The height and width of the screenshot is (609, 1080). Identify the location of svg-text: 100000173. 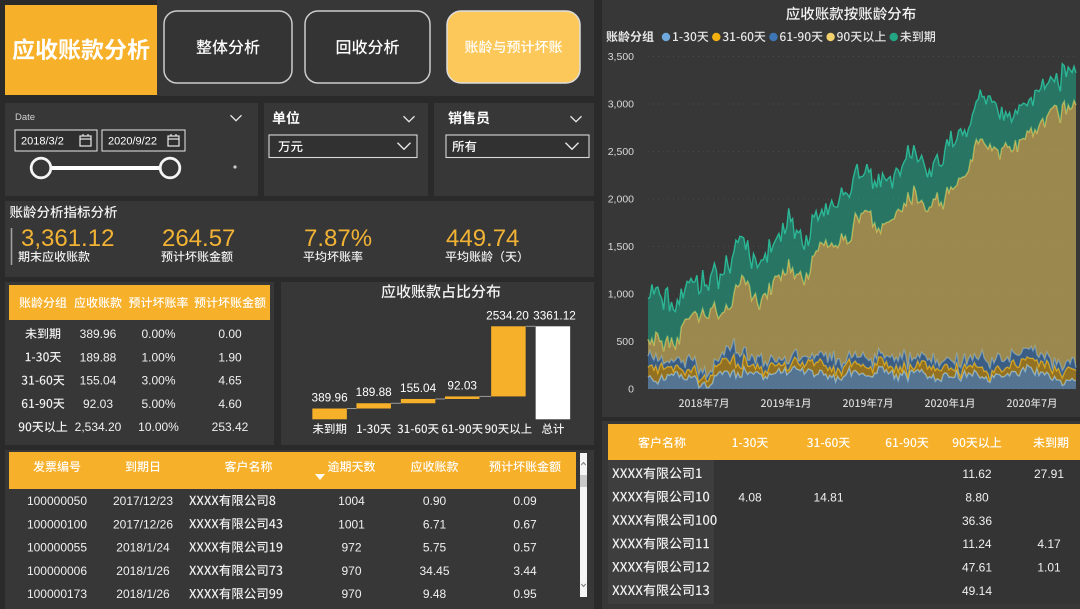
(57, 594).